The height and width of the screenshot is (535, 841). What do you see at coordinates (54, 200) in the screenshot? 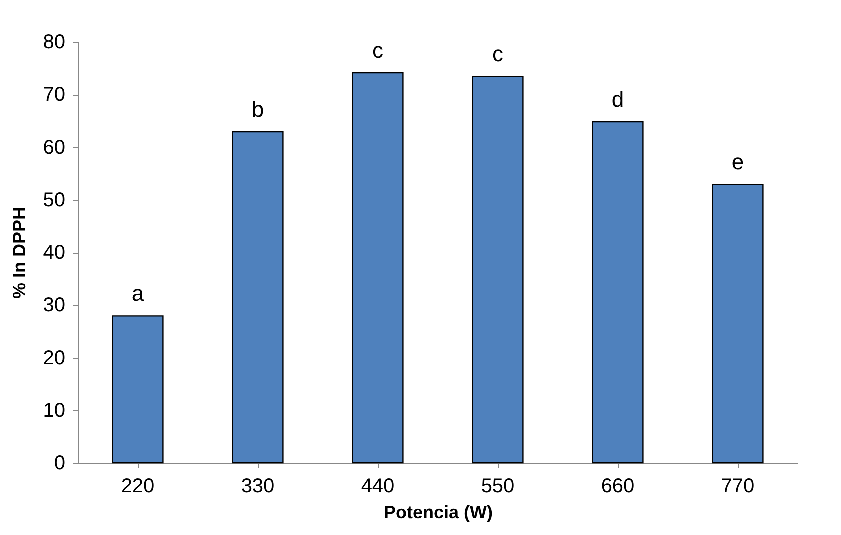
I see `y-tick-label: 50` at bounding box center [54, 200].